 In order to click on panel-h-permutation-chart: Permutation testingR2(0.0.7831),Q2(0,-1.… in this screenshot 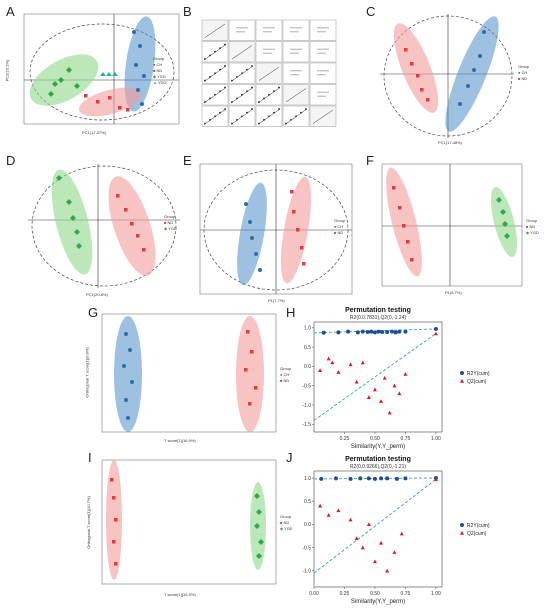, I will do `click(396, 378)`.